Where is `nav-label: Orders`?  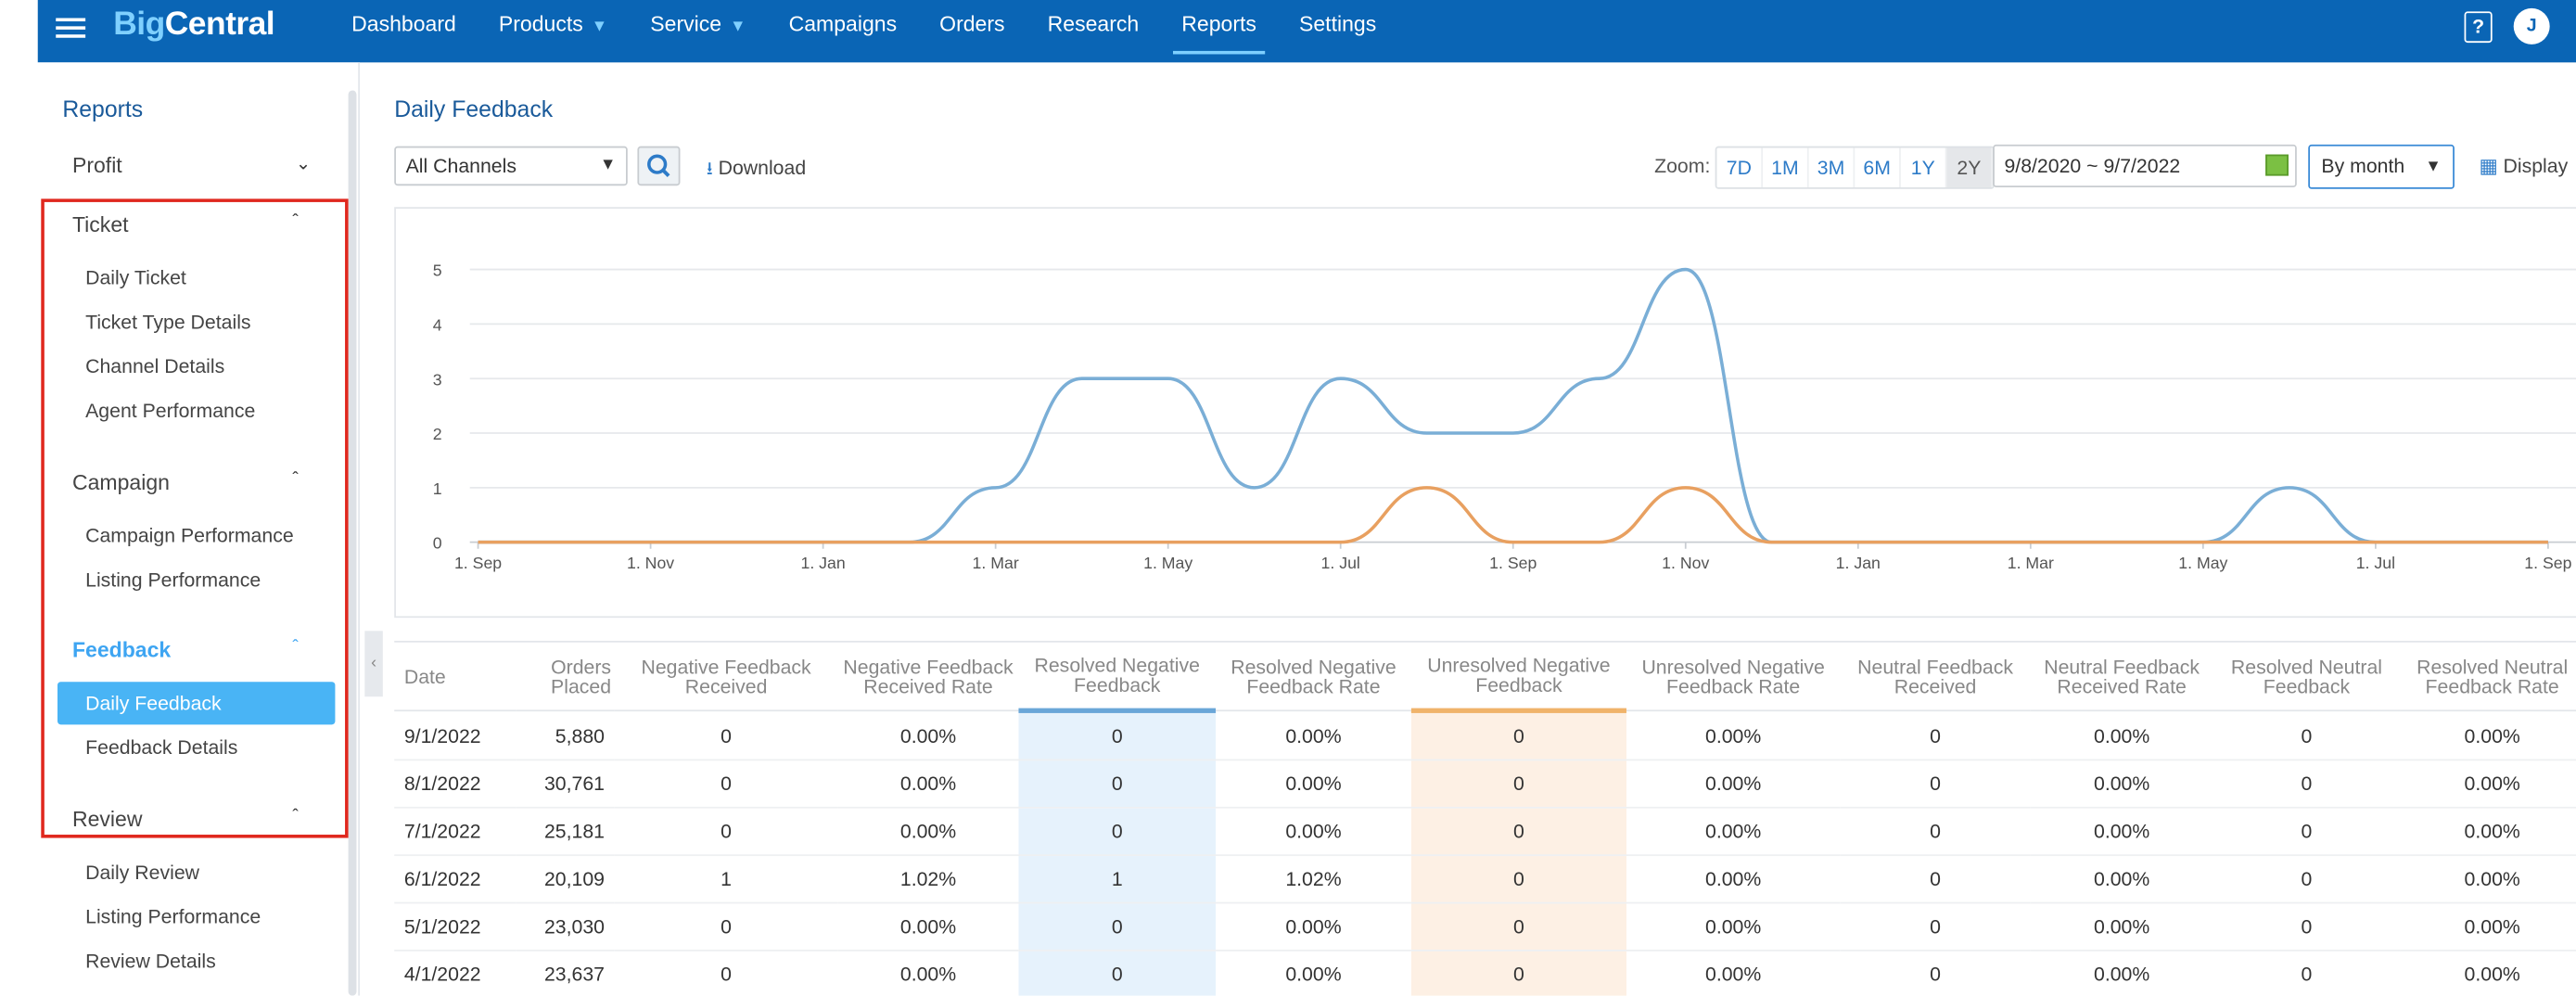
nav-label: Orders is located at coordinates (972, 24).